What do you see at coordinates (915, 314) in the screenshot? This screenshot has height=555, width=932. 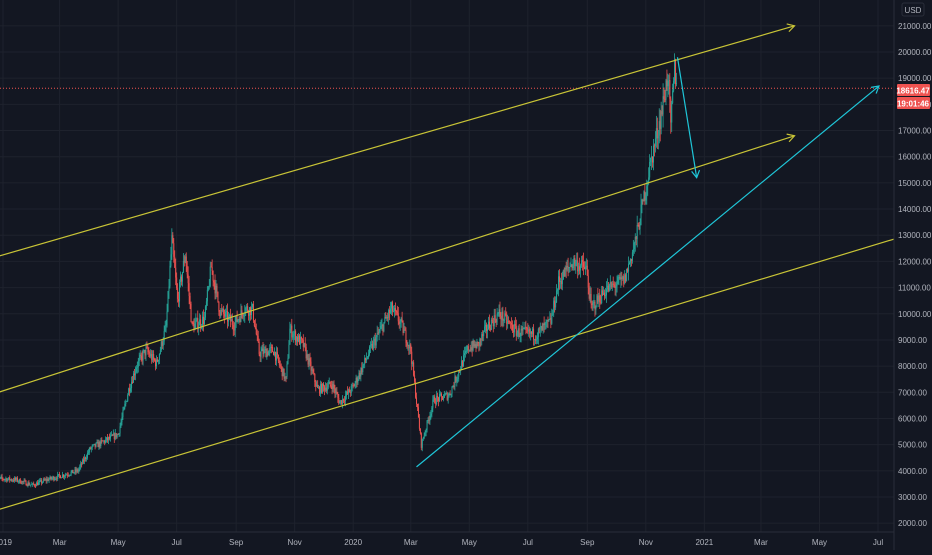 I see `price-tick-label: 10000.00` at bounding box center [915, 314].